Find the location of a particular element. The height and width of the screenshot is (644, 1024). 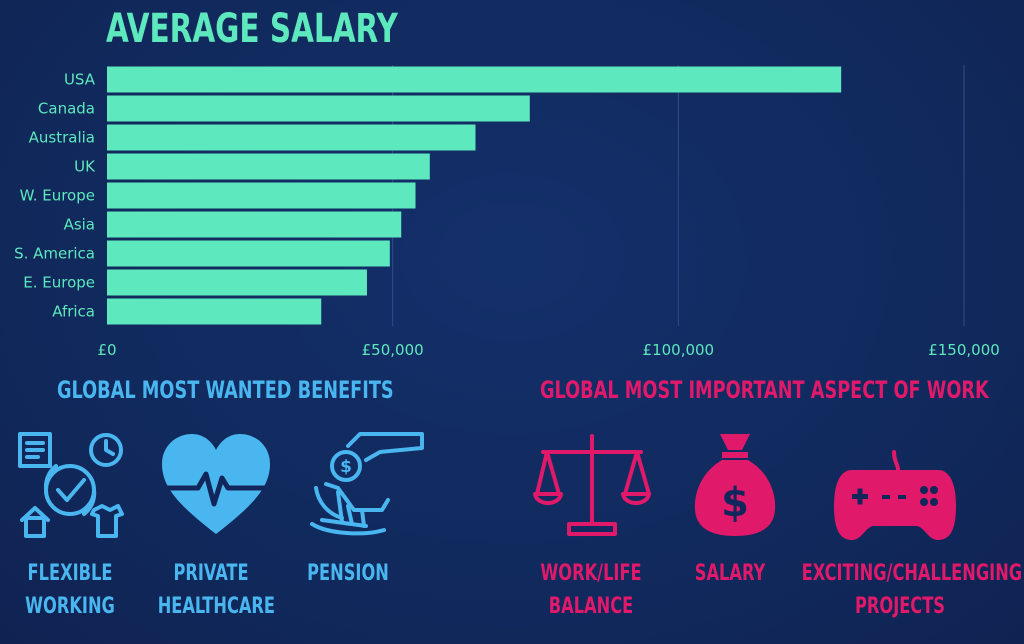

chart-title: AVERAGE SALARY is located at coordinates (252, 29).